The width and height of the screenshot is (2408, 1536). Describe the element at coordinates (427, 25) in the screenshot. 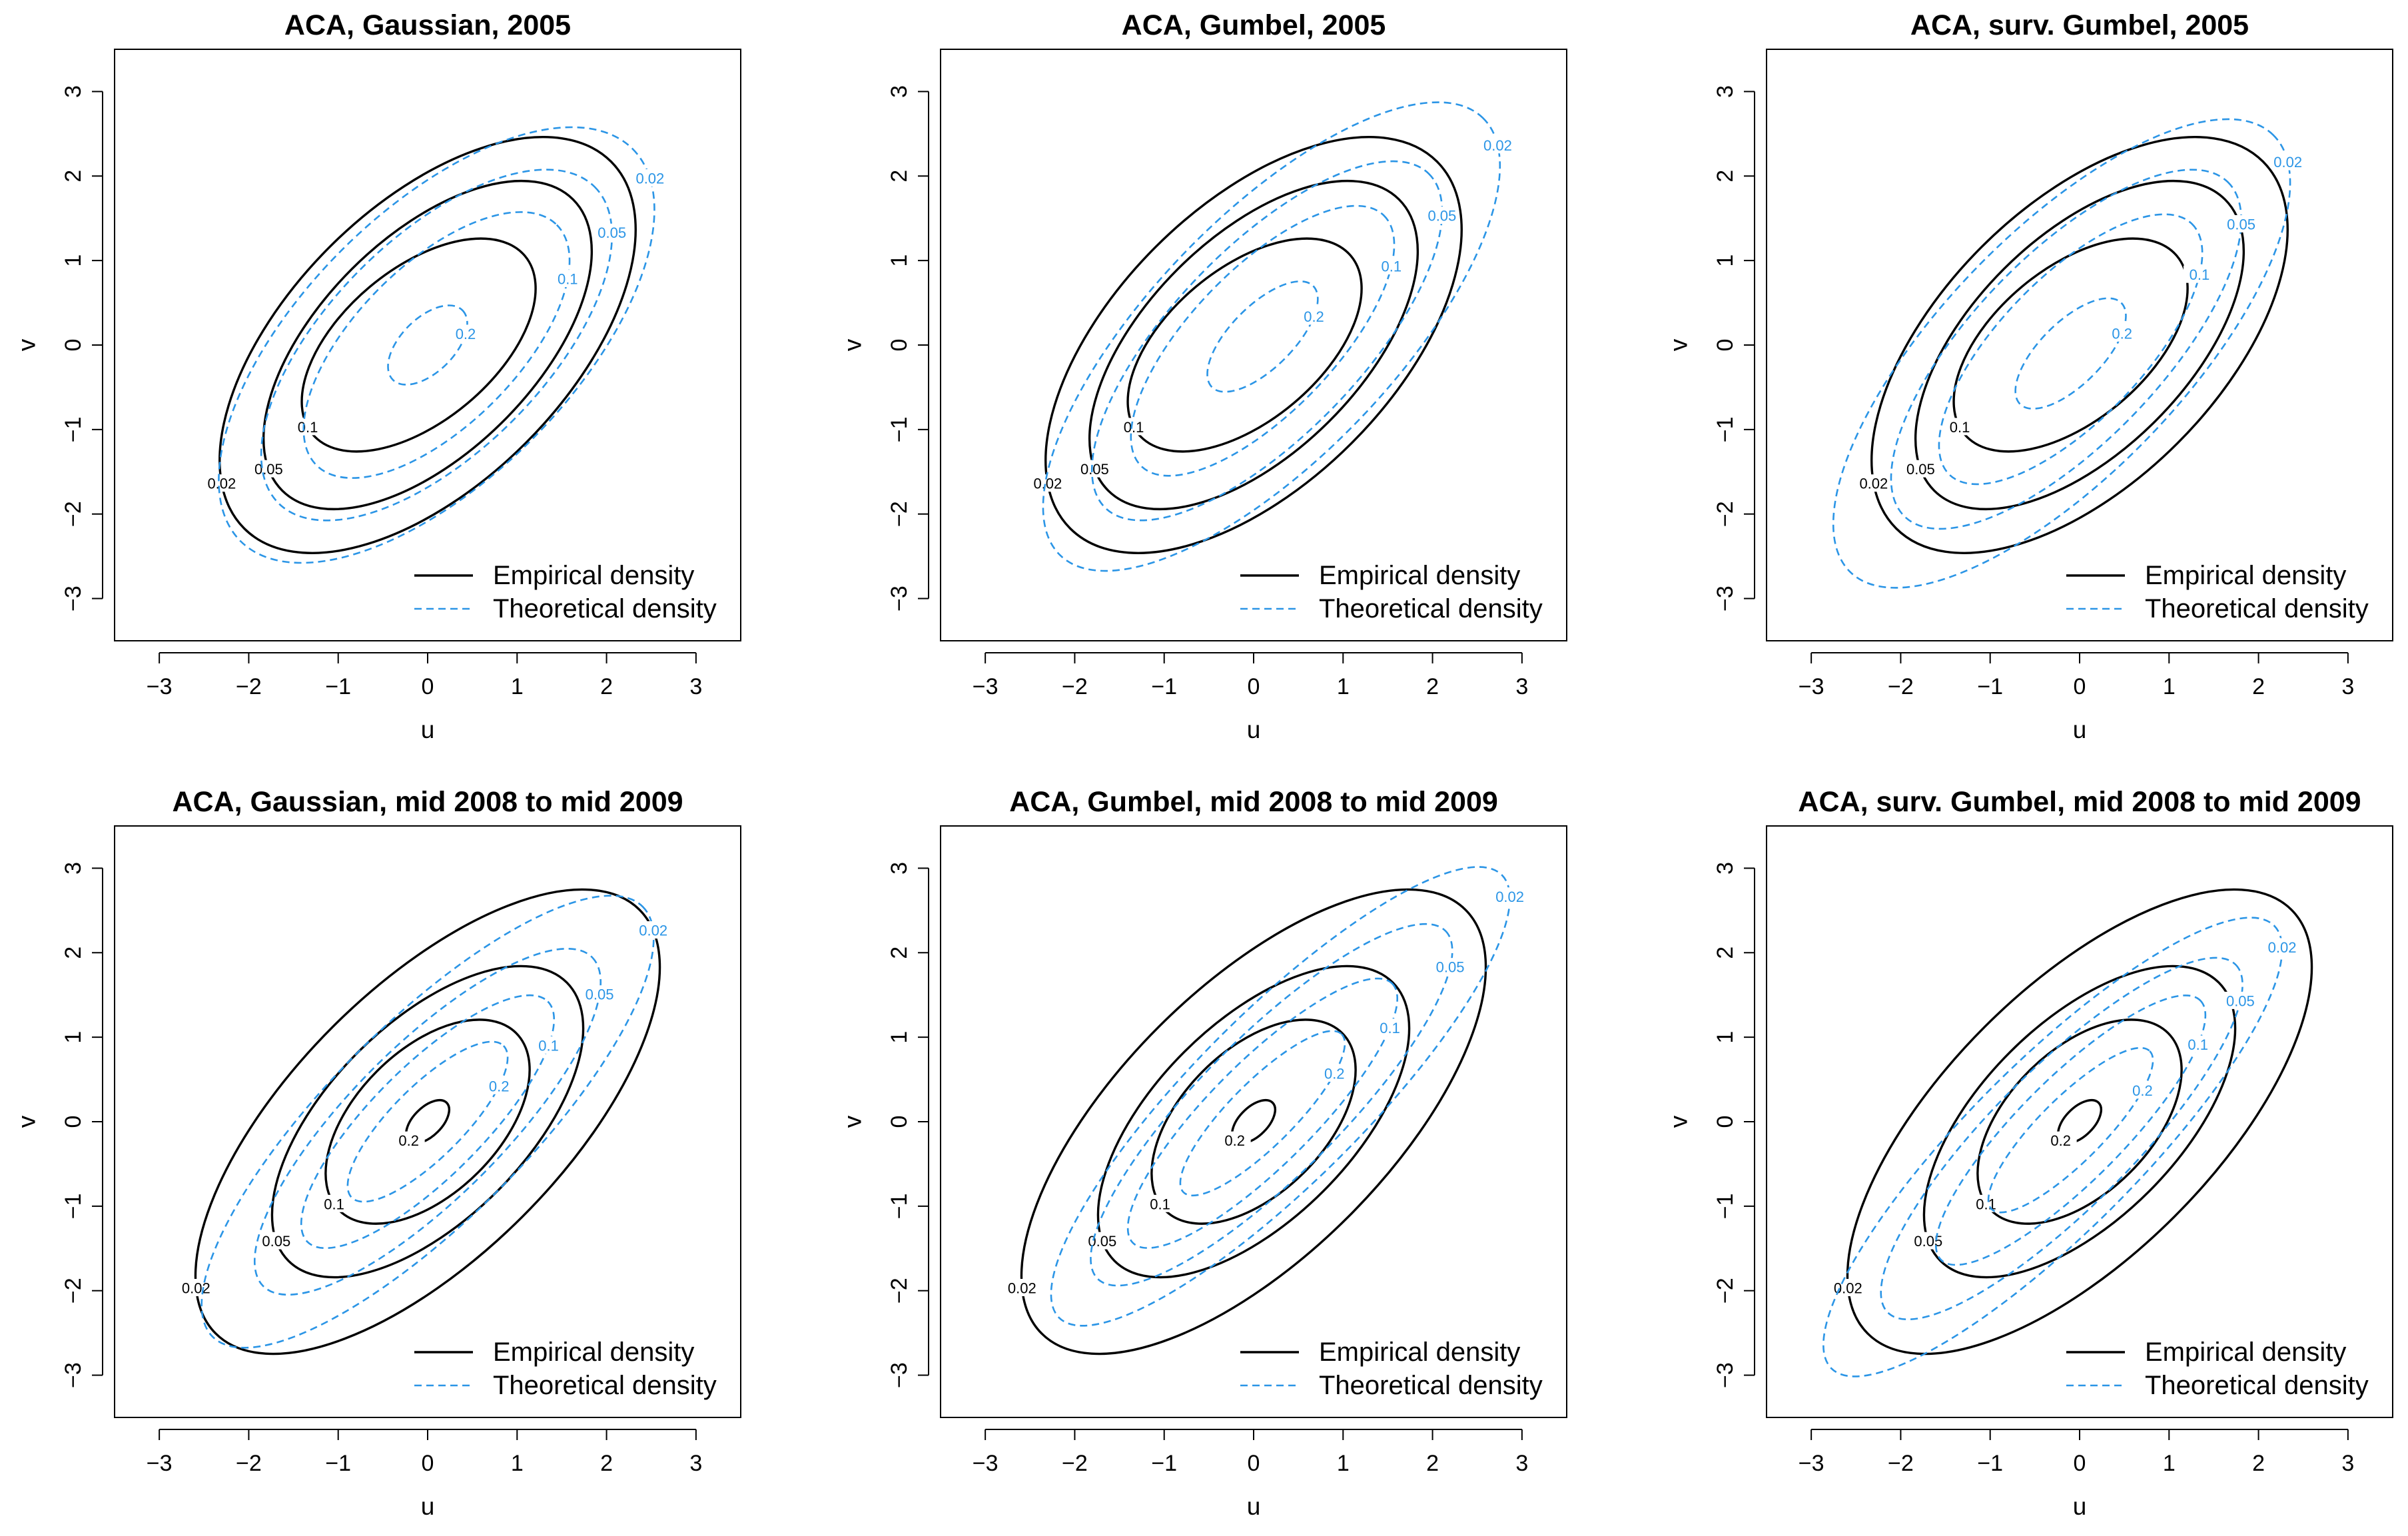

I see `panel-title: ACA, Gaussian, 2005` at that location.